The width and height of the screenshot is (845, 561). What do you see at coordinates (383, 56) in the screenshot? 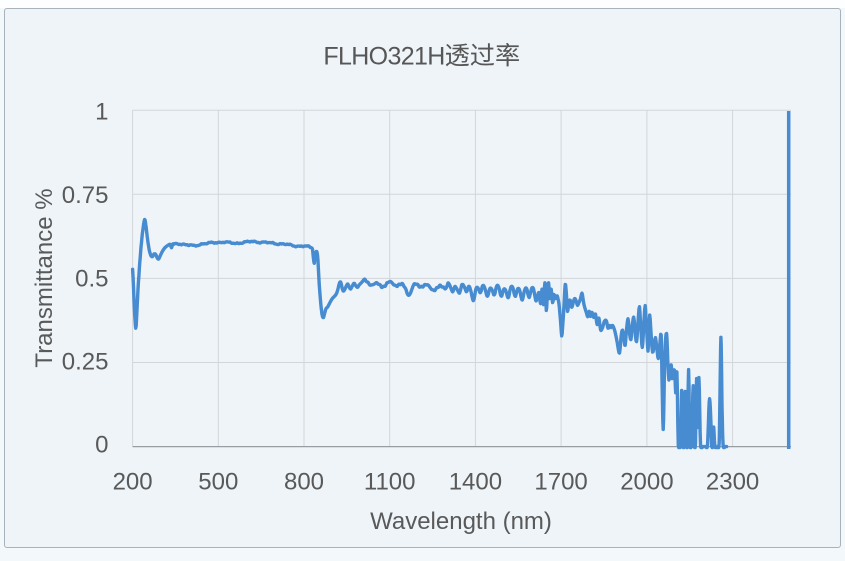
I see `svg-text: FLHO321H` at bounding box center [383, 56].